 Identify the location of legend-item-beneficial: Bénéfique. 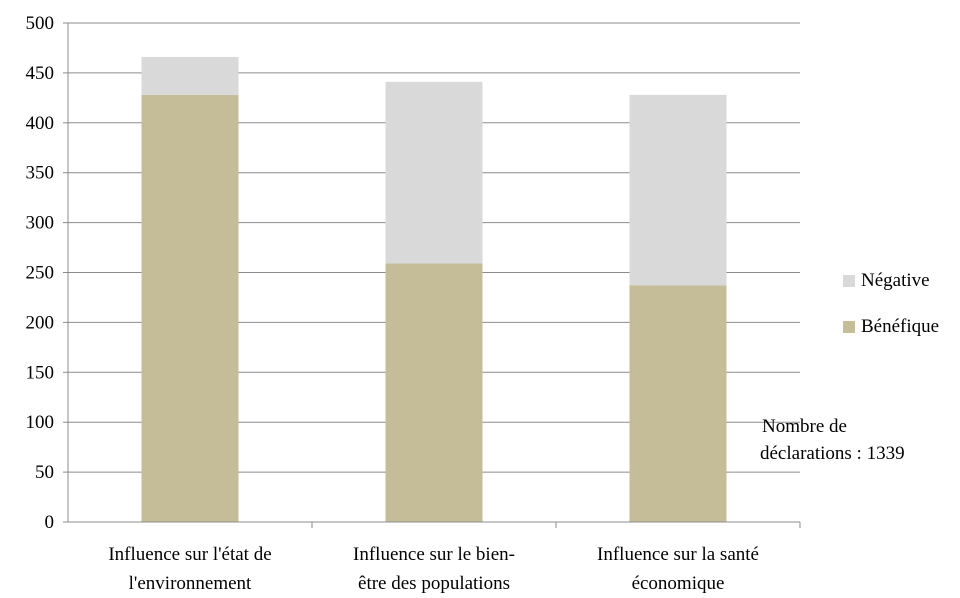
(891, 327).